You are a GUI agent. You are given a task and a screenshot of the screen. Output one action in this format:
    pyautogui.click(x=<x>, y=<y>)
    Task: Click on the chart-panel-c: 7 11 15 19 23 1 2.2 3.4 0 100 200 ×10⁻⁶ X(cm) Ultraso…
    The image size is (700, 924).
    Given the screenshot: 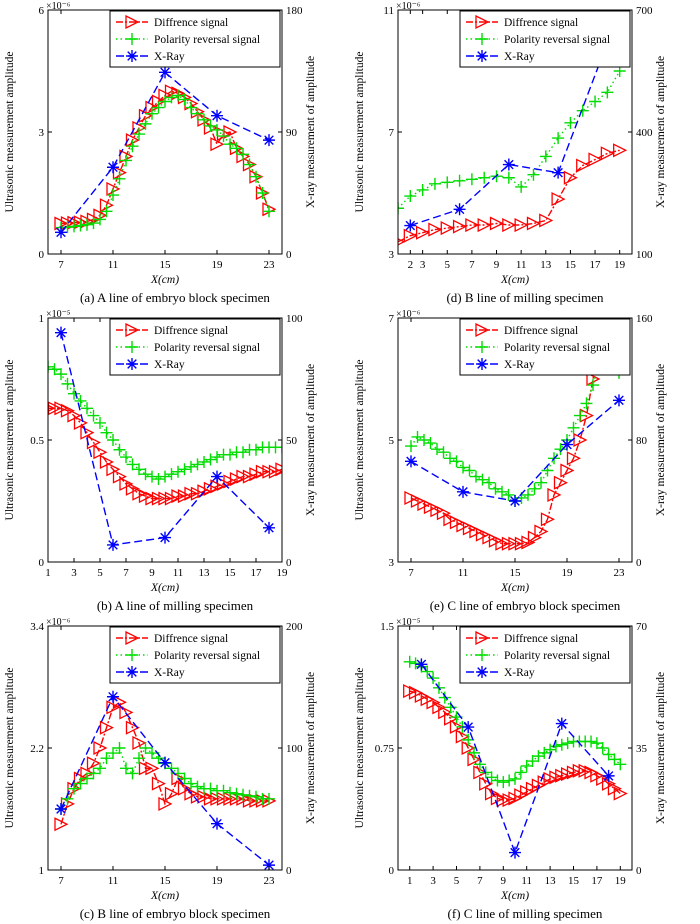 What is the action you would take?
    pyautogui.click(x=160, y=769)
    